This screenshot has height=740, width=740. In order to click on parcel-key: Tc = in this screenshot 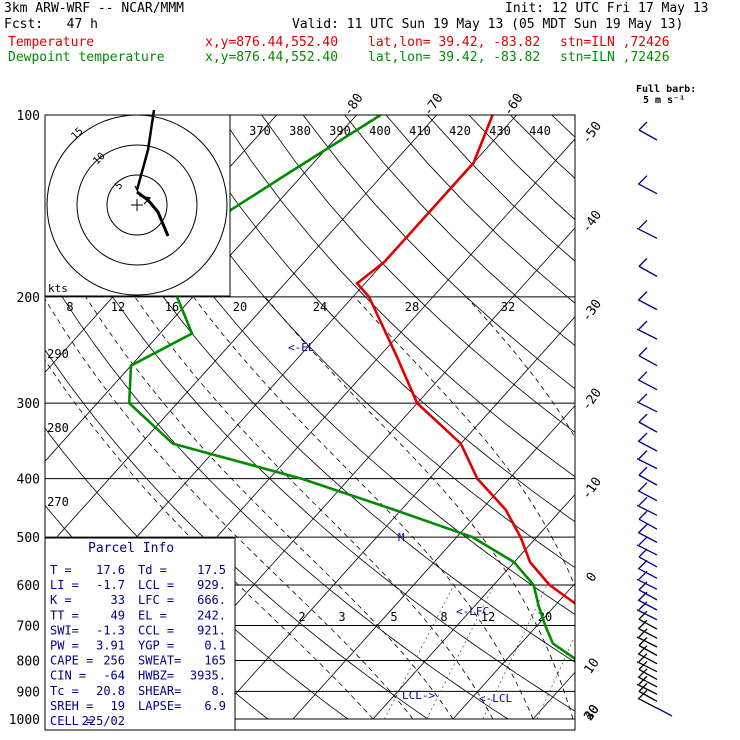, I will do `click(64, 691)`.